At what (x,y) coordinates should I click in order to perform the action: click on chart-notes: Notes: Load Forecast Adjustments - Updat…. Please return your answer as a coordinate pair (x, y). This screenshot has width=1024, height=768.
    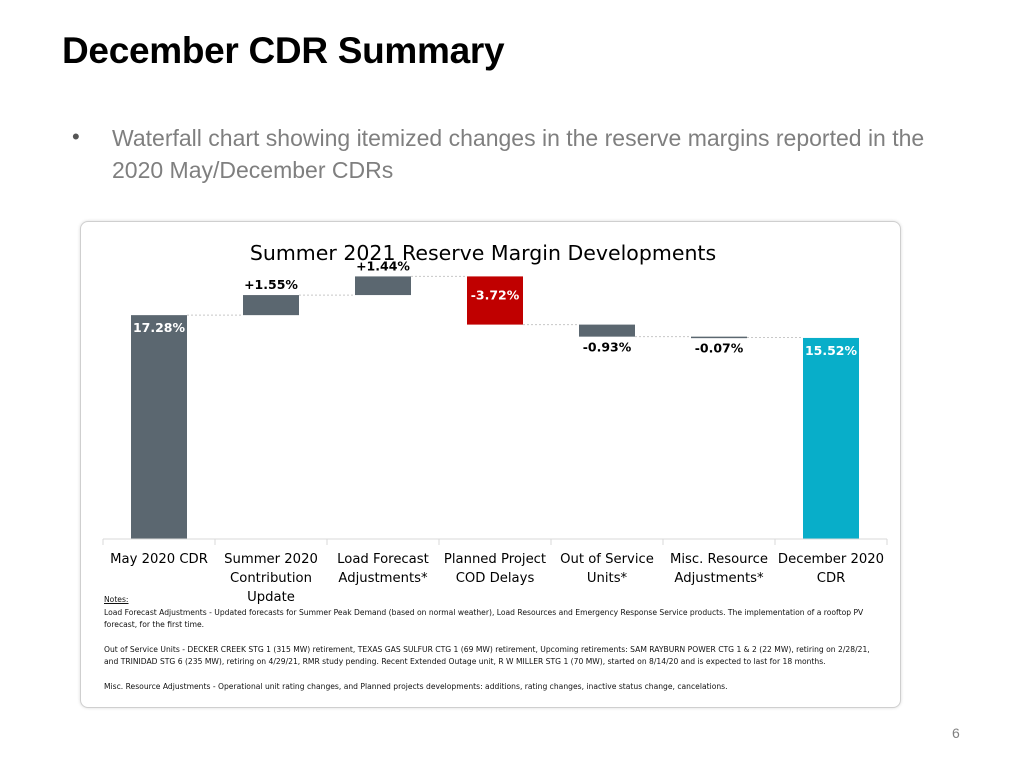
    Looking at the image, I should click on (489, 643).